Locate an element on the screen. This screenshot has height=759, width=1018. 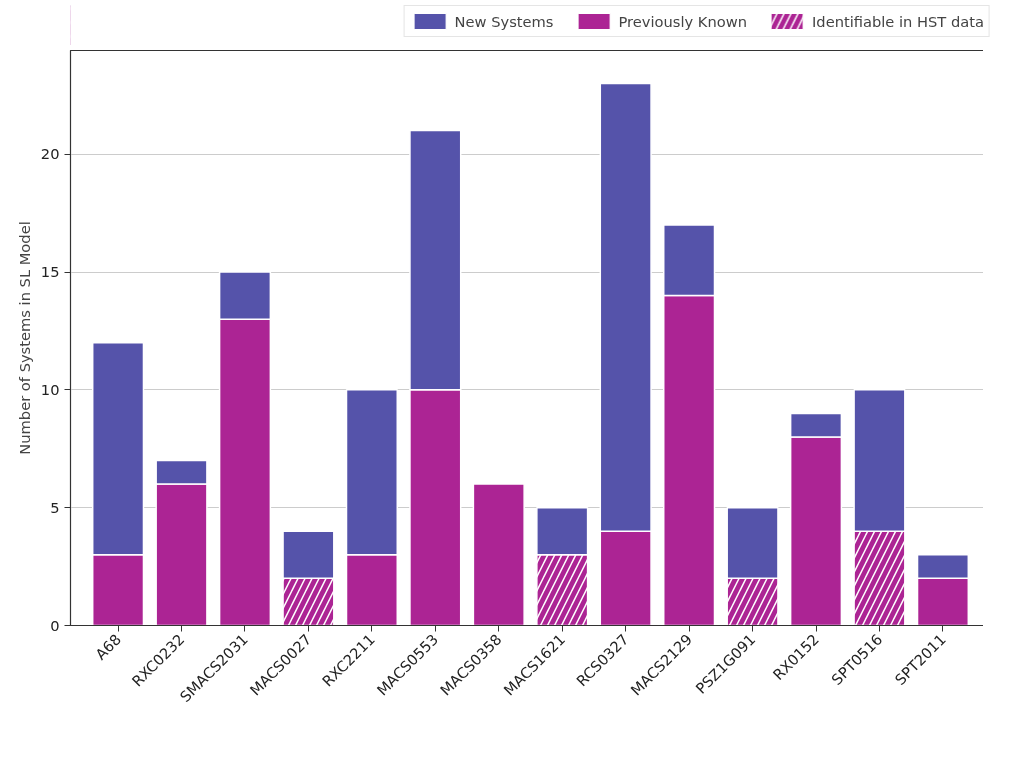
legend-label: Previously Known is located at coordinates (683, 21).